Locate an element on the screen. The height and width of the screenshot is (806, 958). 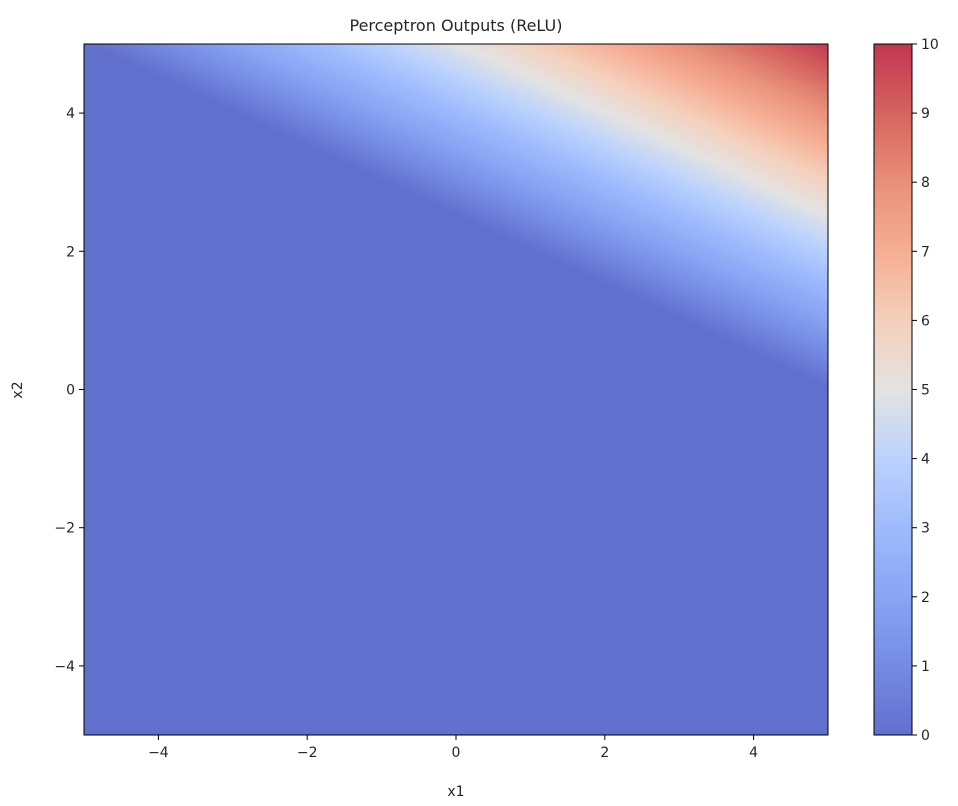
y-tick-label: −4 is located at coordinates (64, 667).